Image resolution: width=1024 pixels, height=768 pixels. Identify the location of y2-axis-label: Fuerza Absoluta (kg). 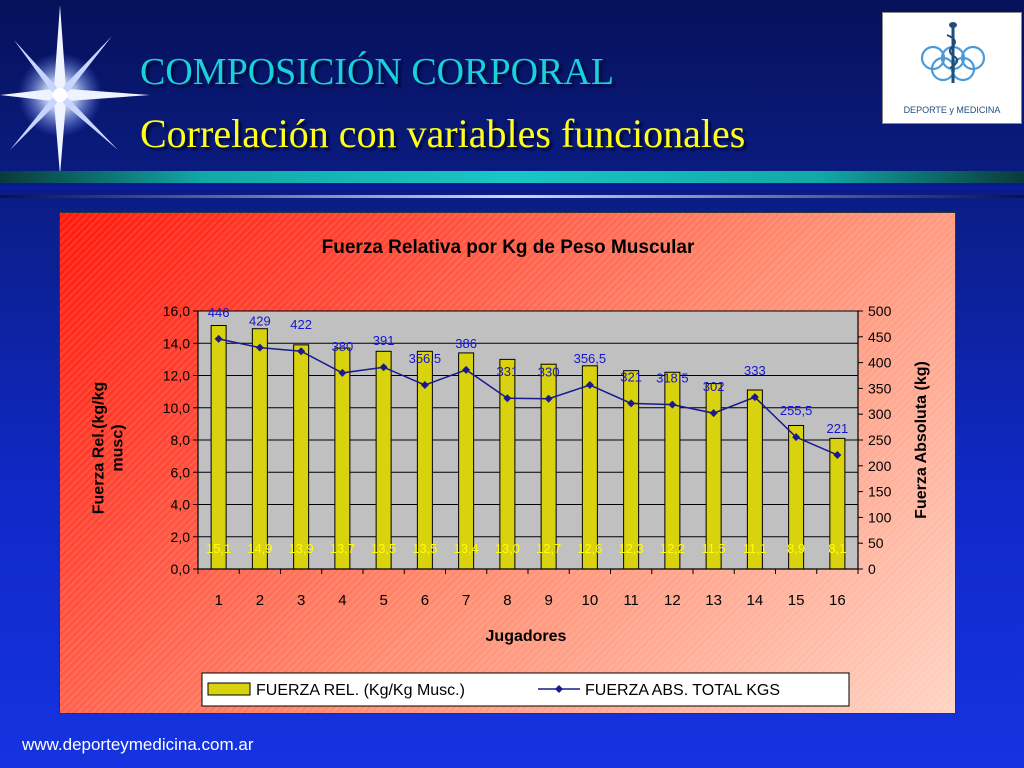
(921, 440).